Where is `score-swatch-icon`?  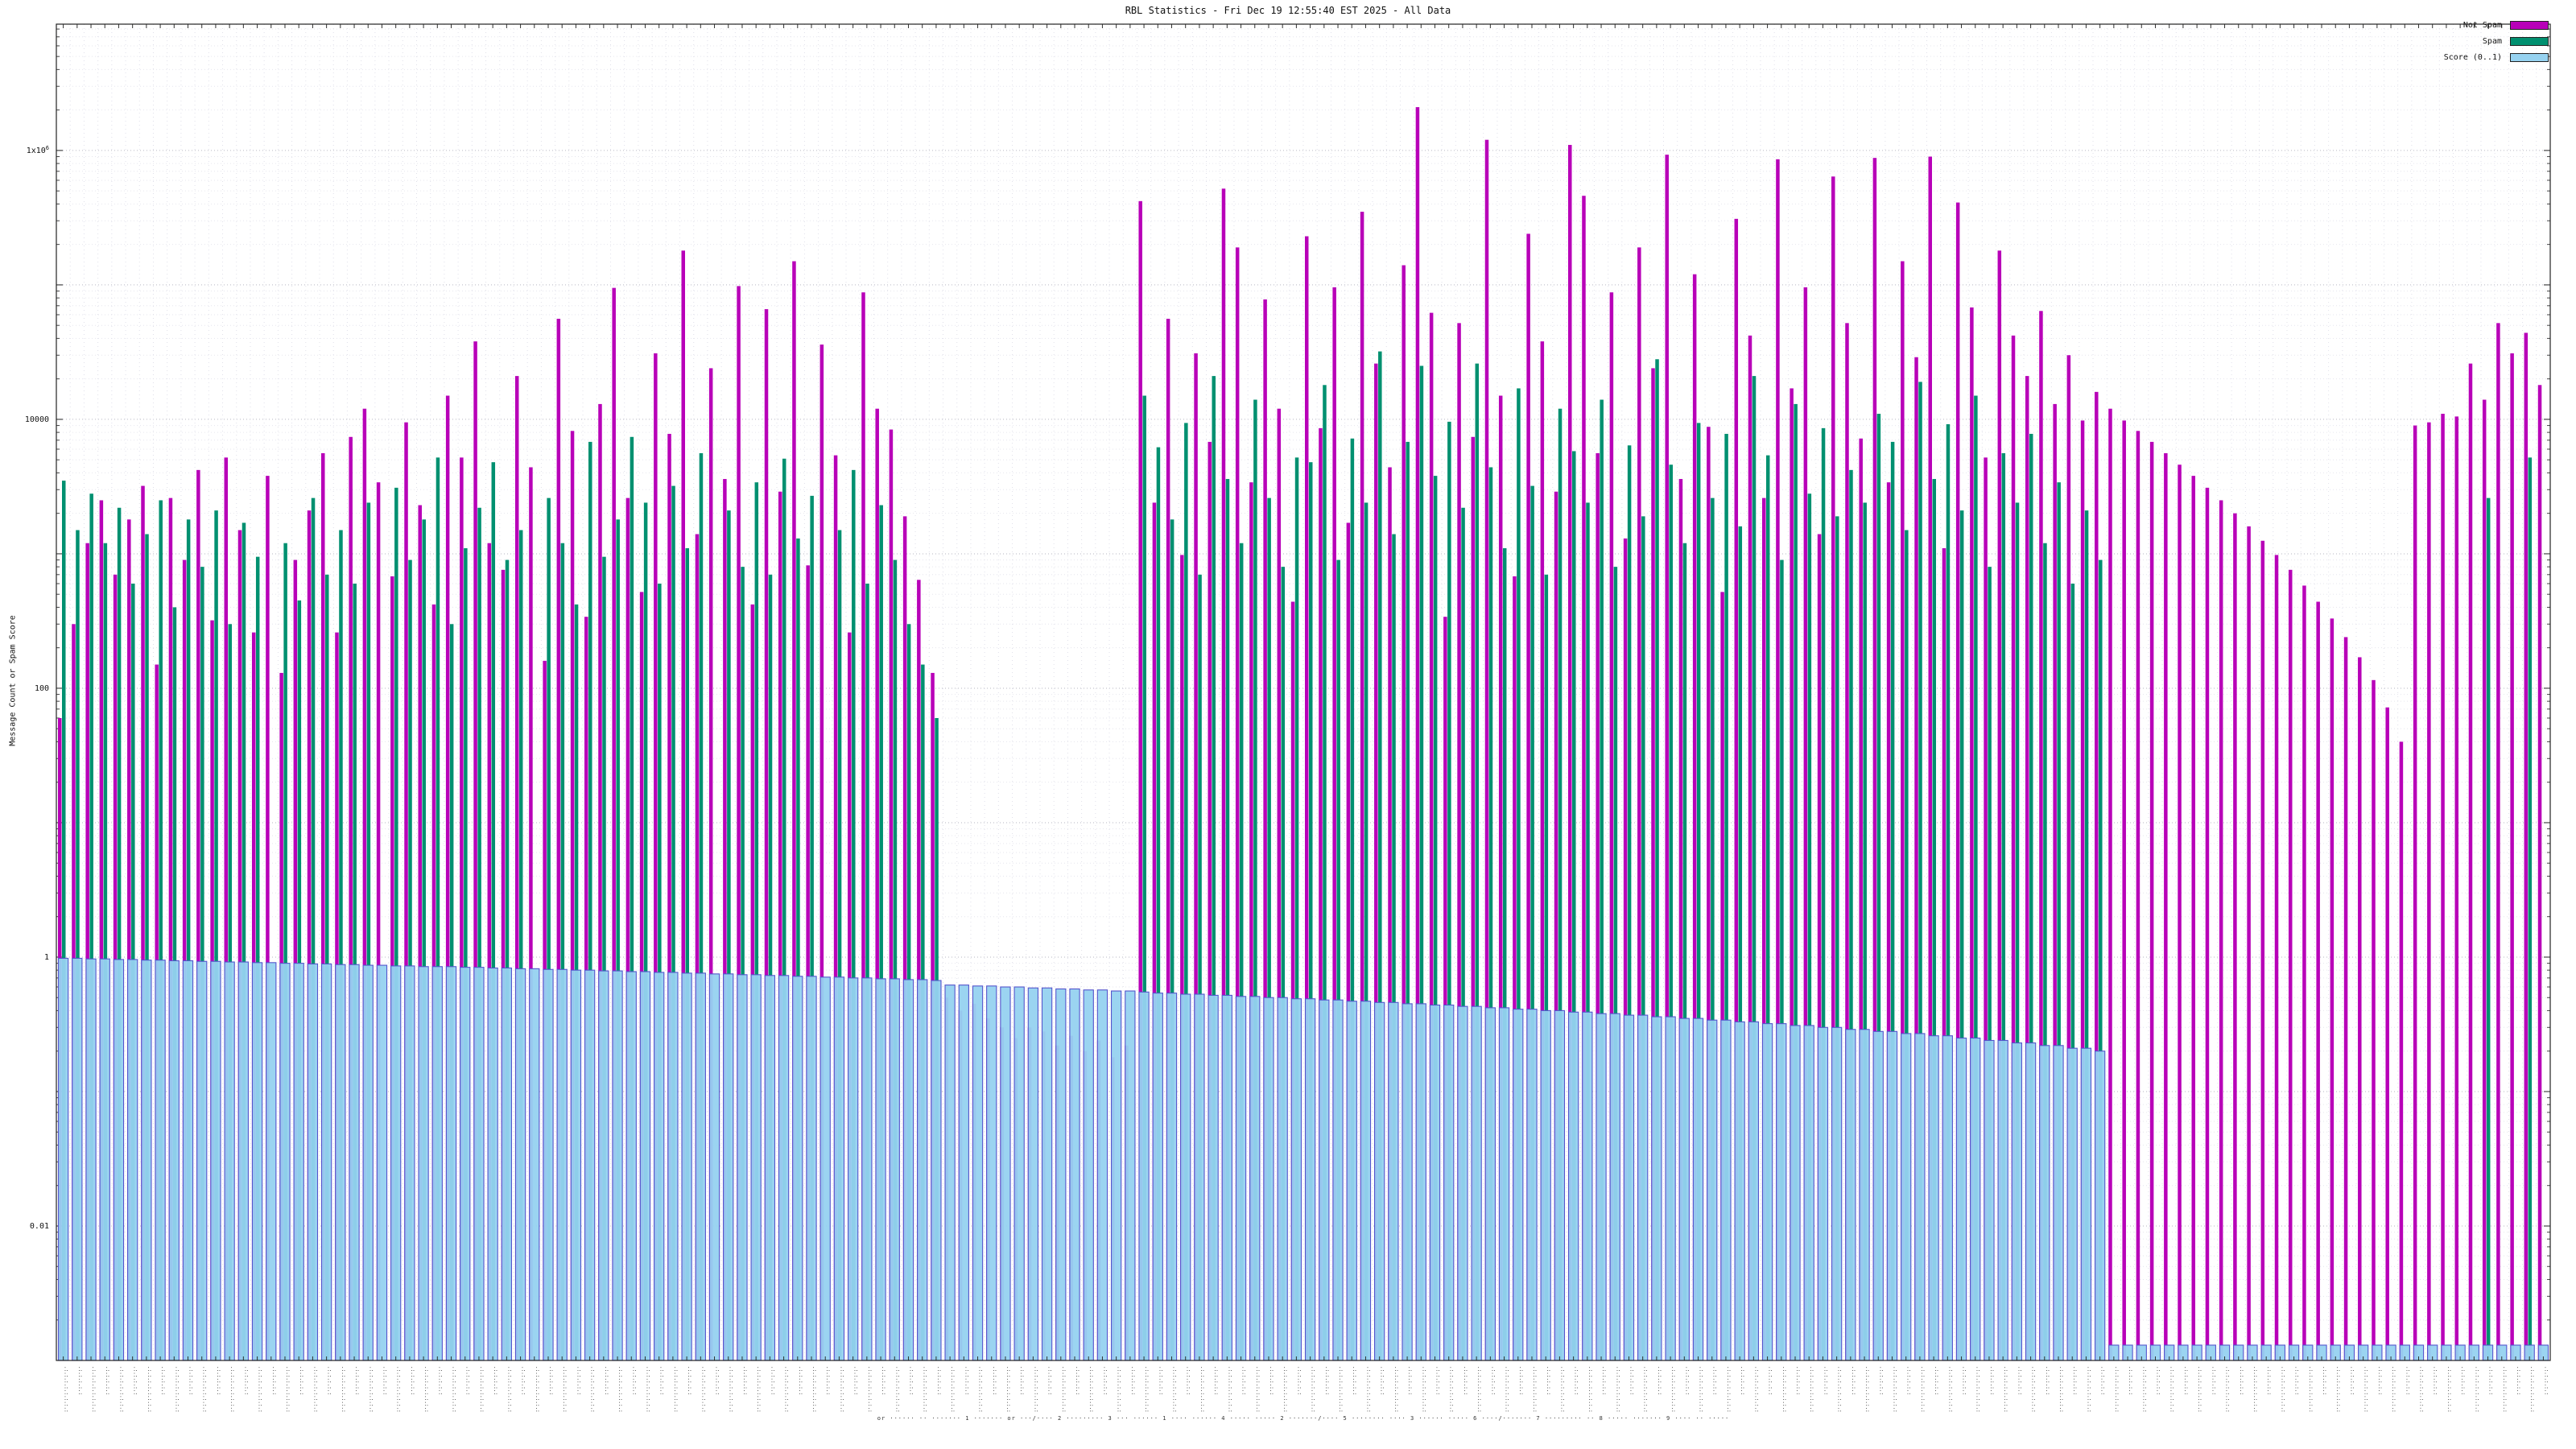 score-swatch-icon is located at coordinates (2529, 57).